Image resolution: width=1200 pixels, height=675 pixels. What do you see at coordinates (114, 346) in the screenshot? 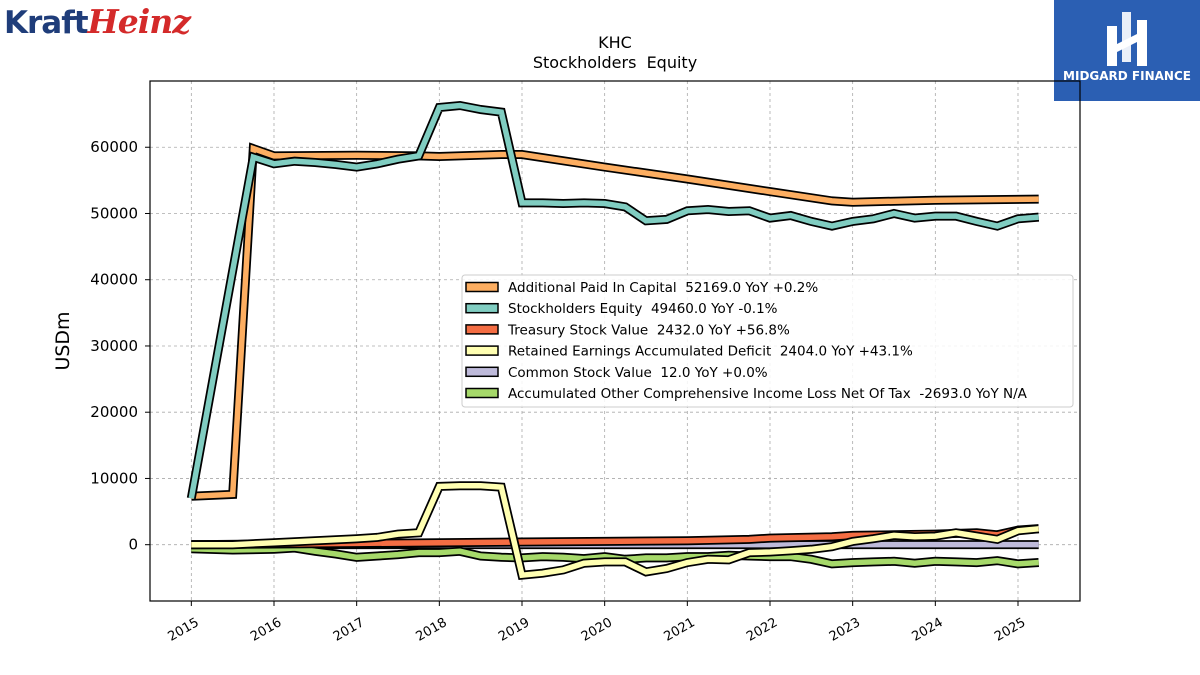
I see `y-tick-label: 30000` at bounding box center [114, 346].